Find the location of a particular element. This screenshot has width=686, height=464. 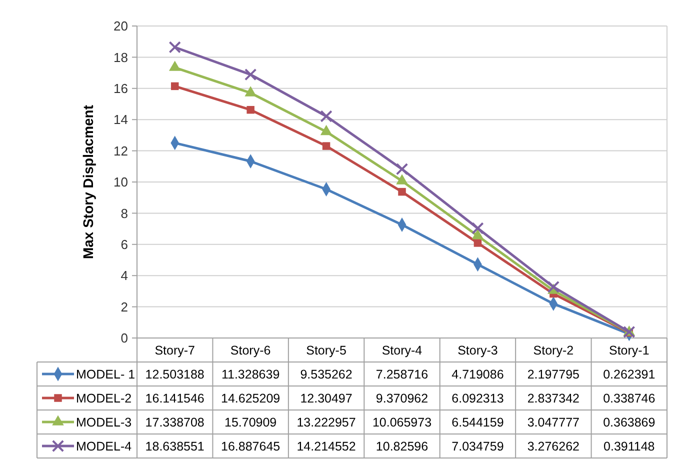

data-label: 2.837342 is located at coordinates (553, 398).